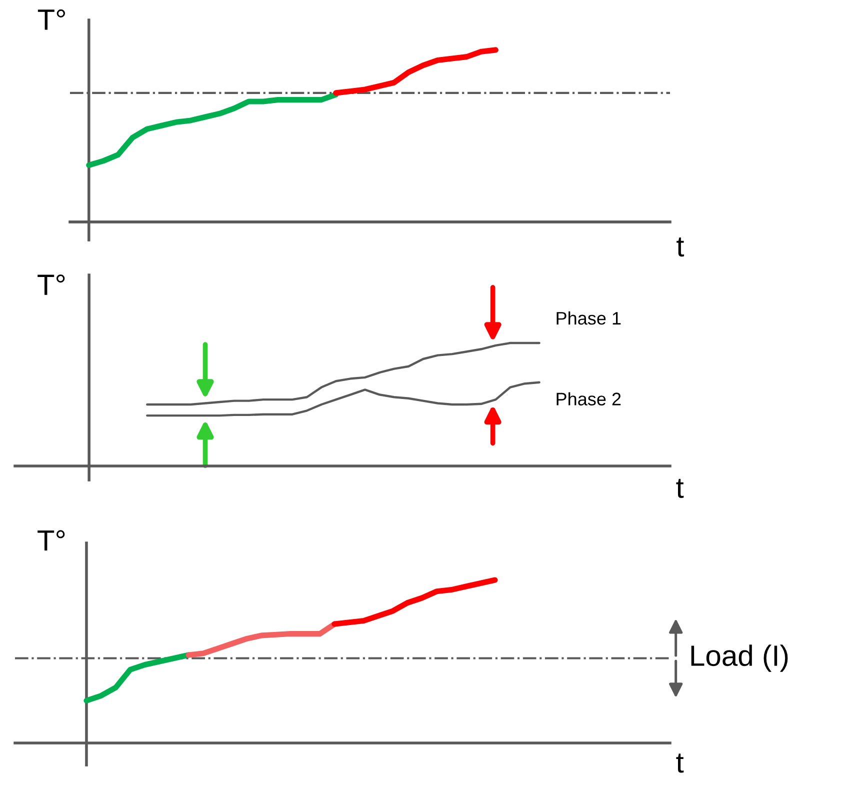  What do you see at coordinates (588, 318) in the screenshot?
I see `series-label: Phase 1` at bounding box center [588, 318].